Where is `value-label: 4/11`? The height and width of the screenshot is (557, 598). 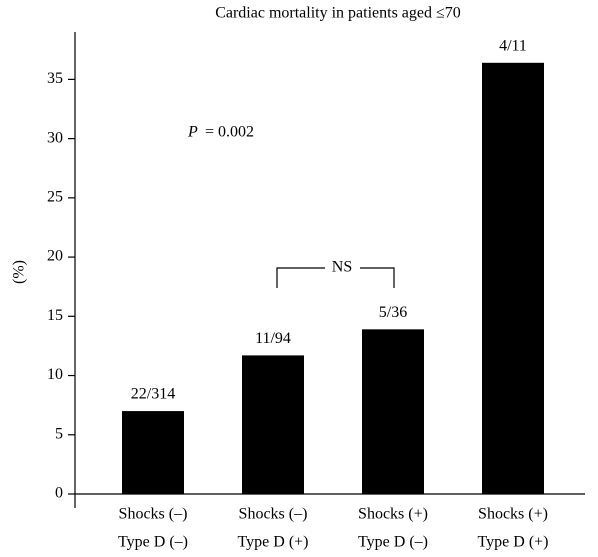
value-label: 4/11 is located at coordinates (513, 45).